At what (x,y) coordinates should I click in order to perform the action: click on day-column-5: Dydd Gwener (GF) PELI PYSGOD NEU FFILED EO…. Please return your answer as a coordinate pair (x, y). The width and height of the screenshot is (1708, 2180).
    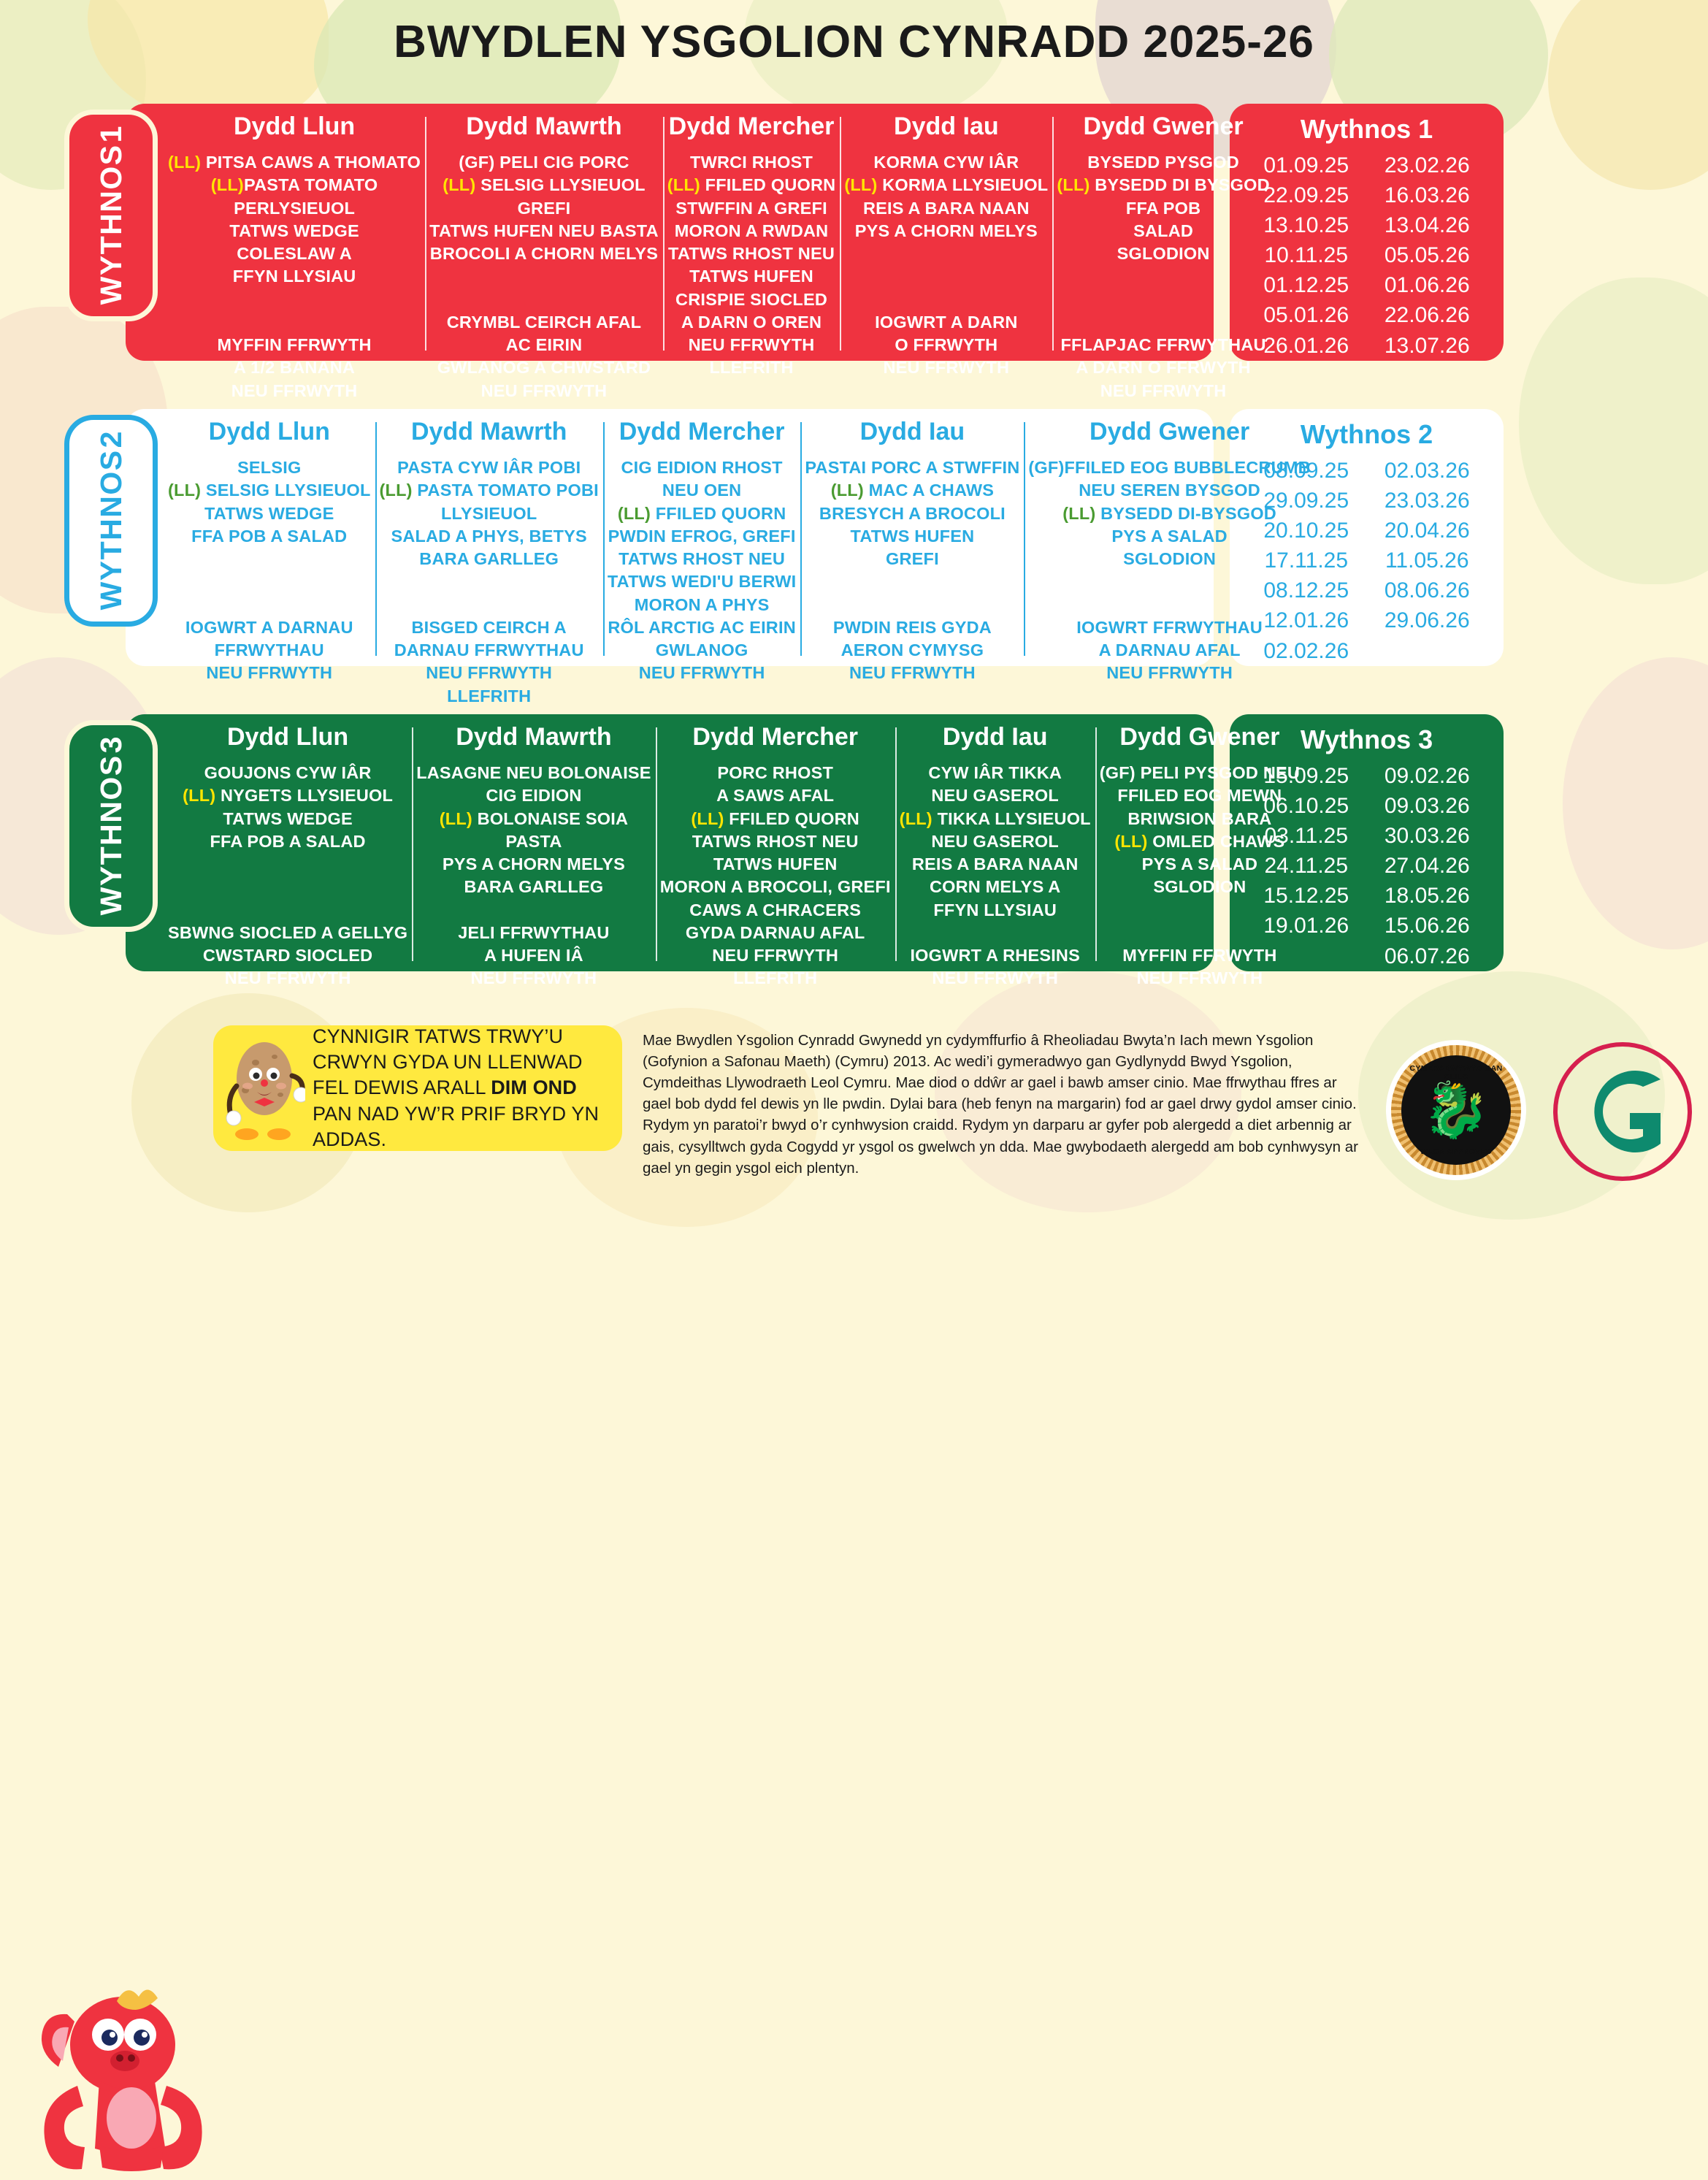
    Looking at the image, I should click on (1199, 855).